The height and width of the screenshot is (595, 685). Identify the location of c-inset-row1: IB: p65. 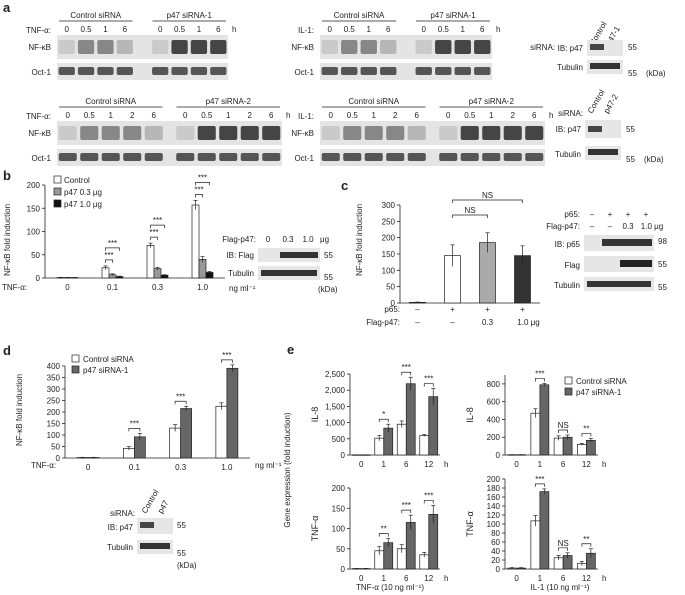
(568, 244).